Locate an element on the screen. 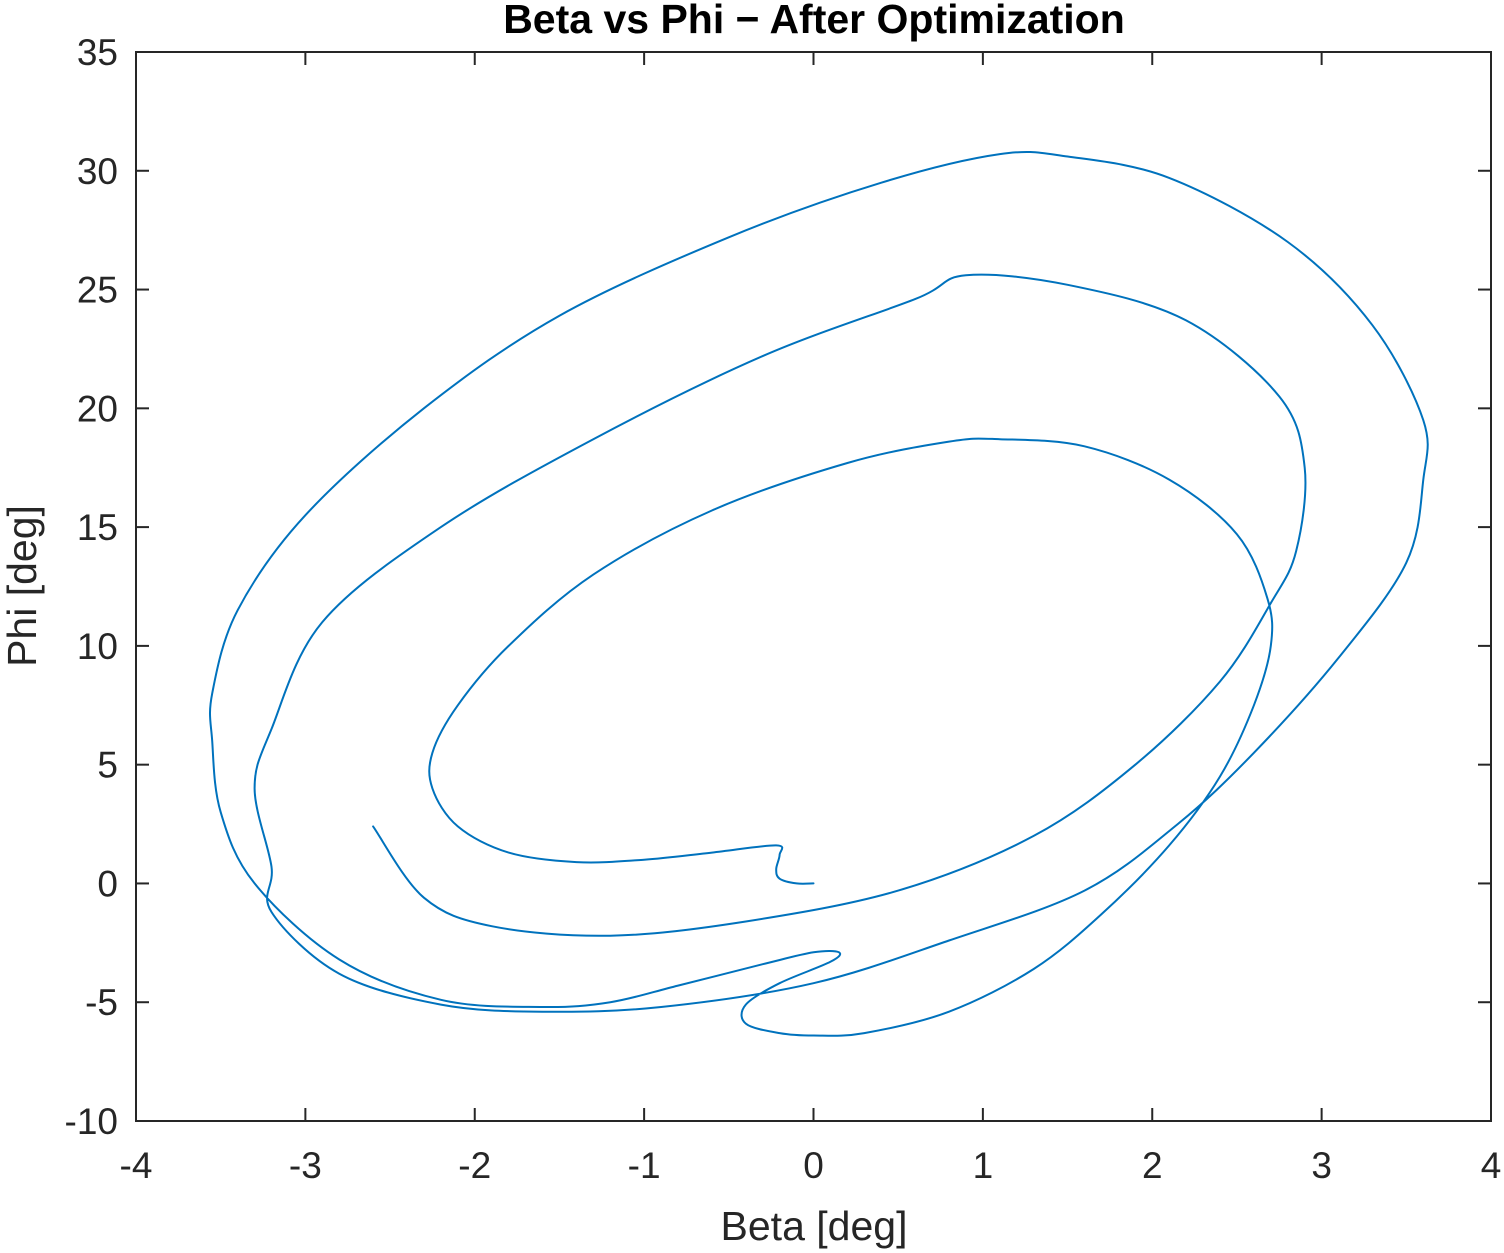  x-tick-label: -4 is located at coordinates (136, 1165).